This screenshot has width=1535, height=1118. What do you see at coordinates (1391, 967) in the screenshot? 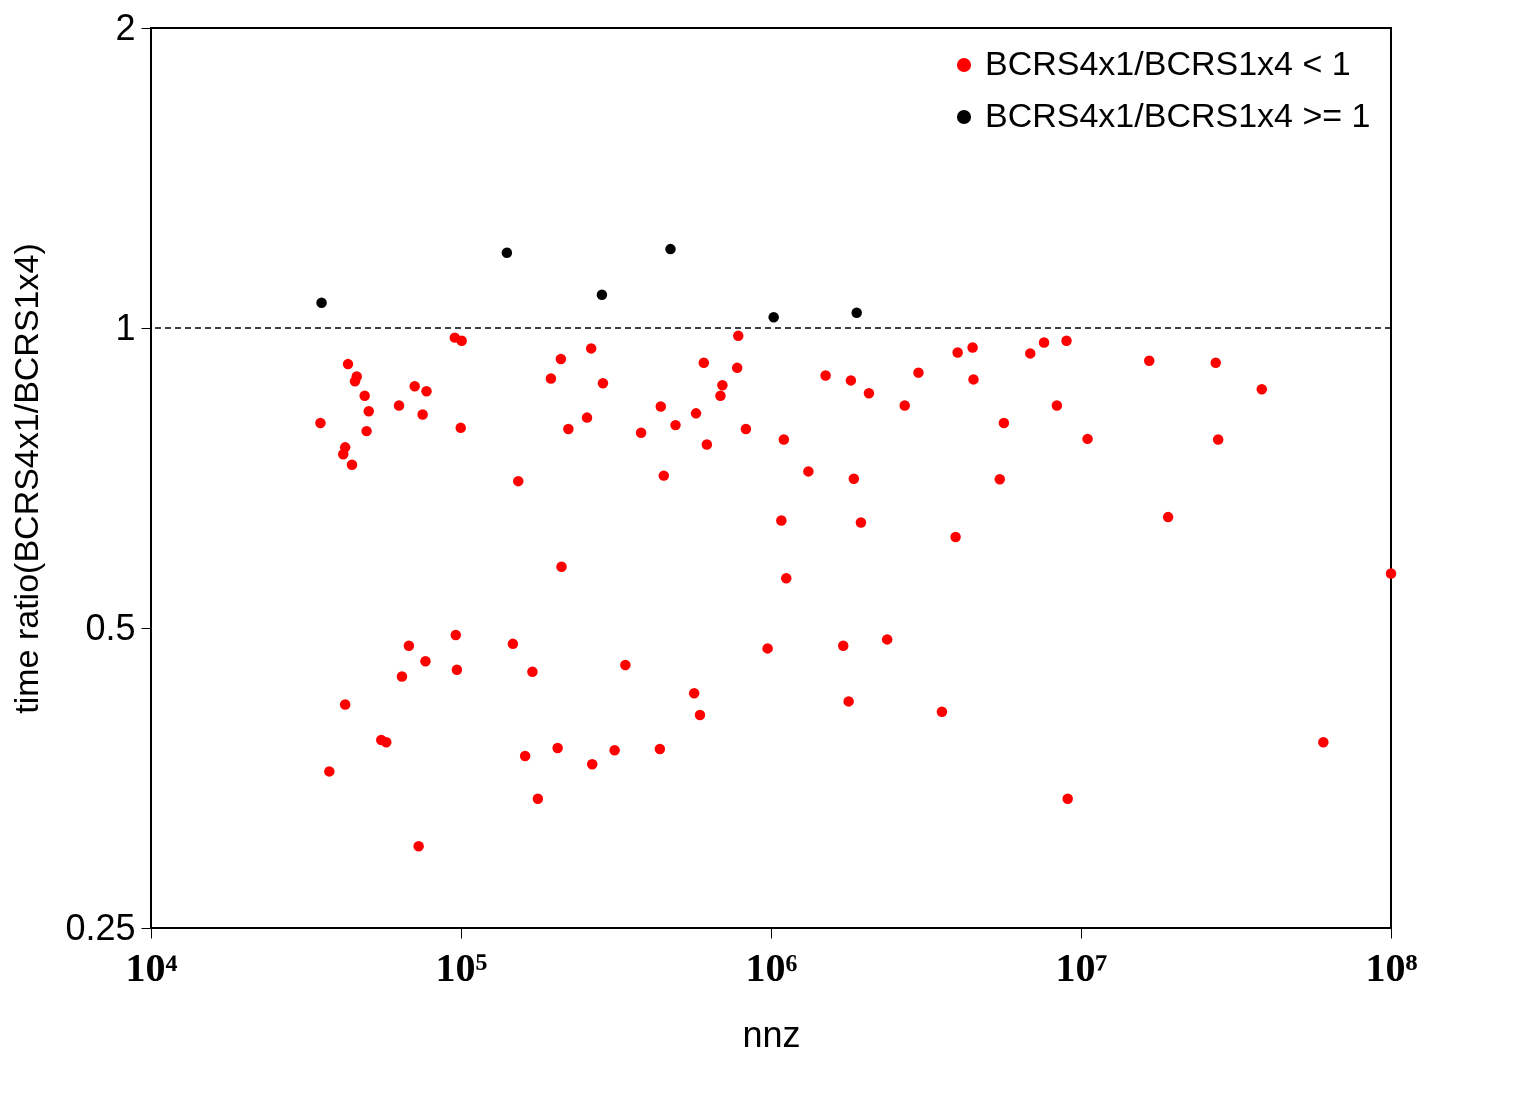
I see `x-tick-label: 10⁸` at bounding box center [1391, 967].